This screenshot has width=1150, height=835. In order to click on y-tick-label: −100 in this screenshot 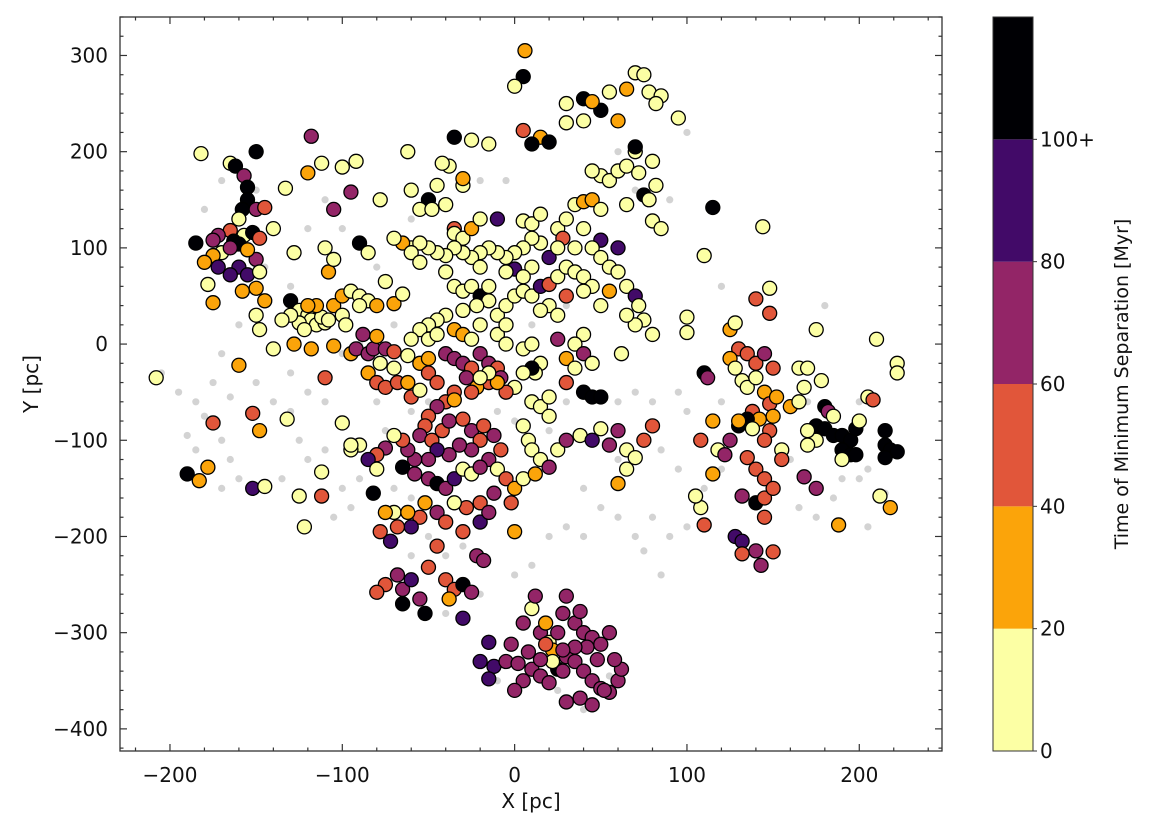, I will do `click(80, 440)`.